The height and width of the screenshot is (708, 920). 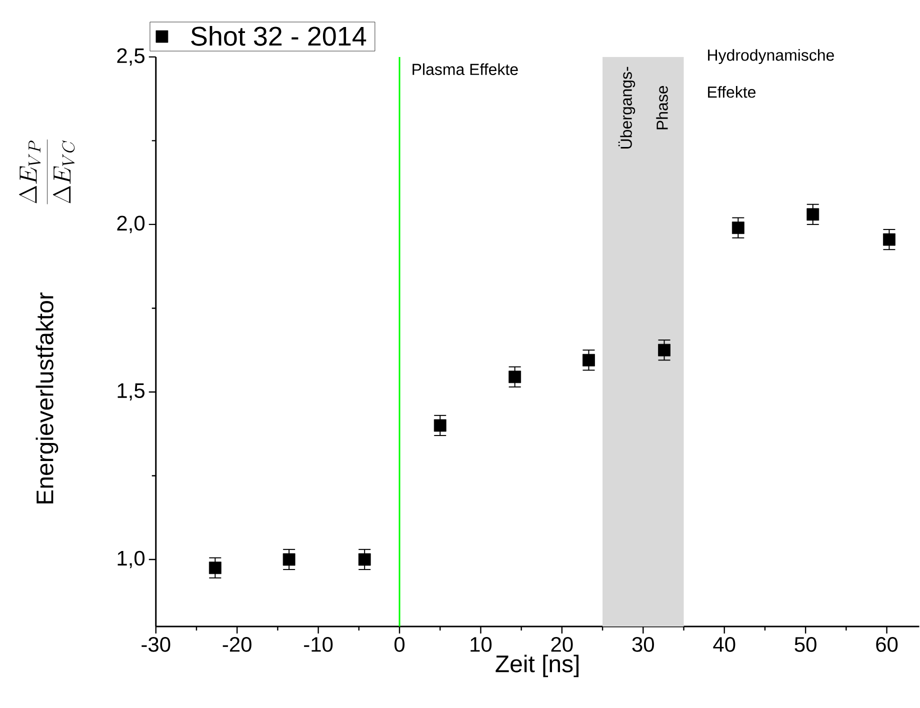 What do you see at coordinates (643, 107) in the screenshot?
I see `text: Übergangs- Phase` at bounding box center [643, 107].